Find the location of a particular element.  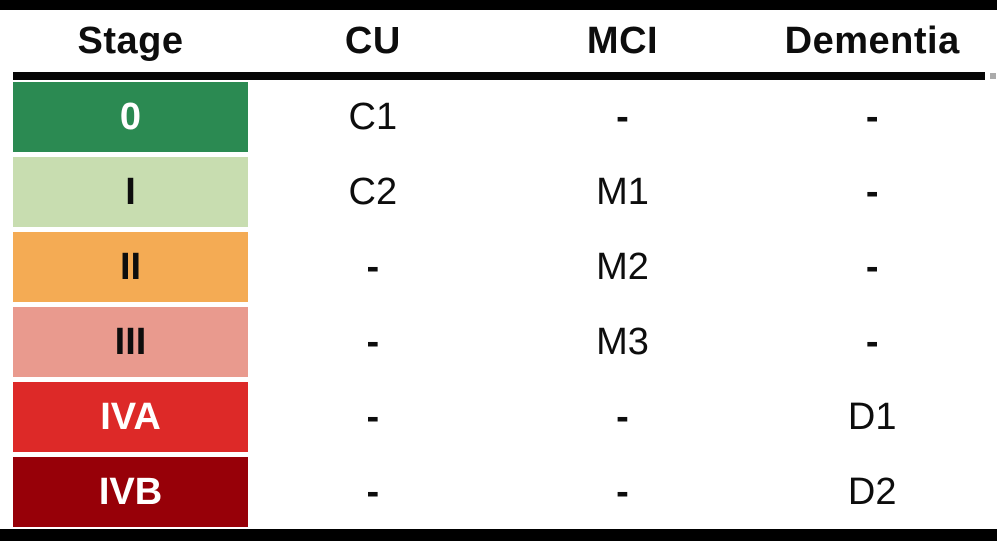

table-row-stage-1: I C2 M1 - is located at coordinates (498, 192).